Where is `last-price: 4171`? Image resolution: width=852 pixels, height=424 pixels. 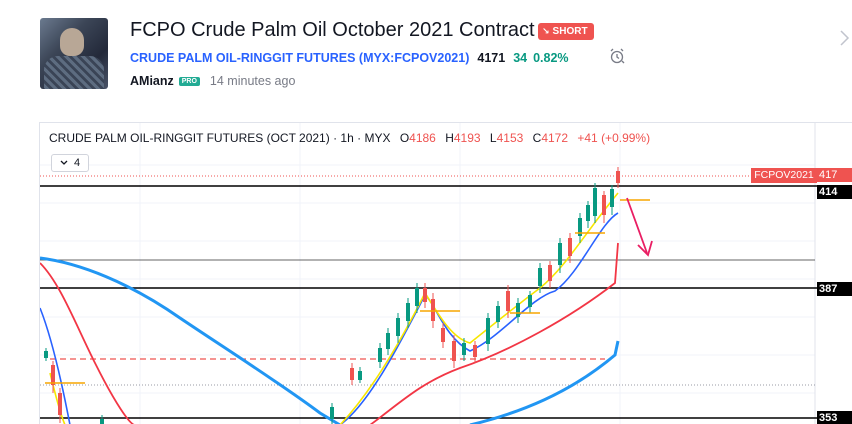
last-price: 4171 is located at coordinates (491, 58).